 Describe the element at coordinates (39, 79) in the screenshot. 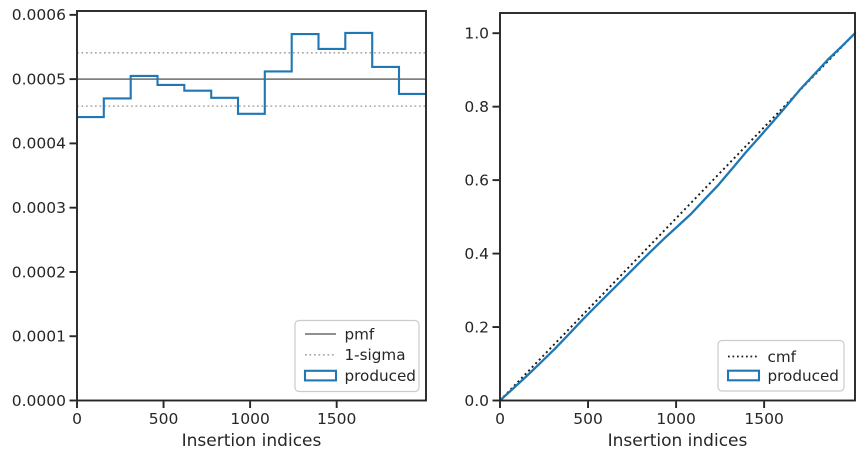

I see `y-tick-label: 0.0005` at that location.